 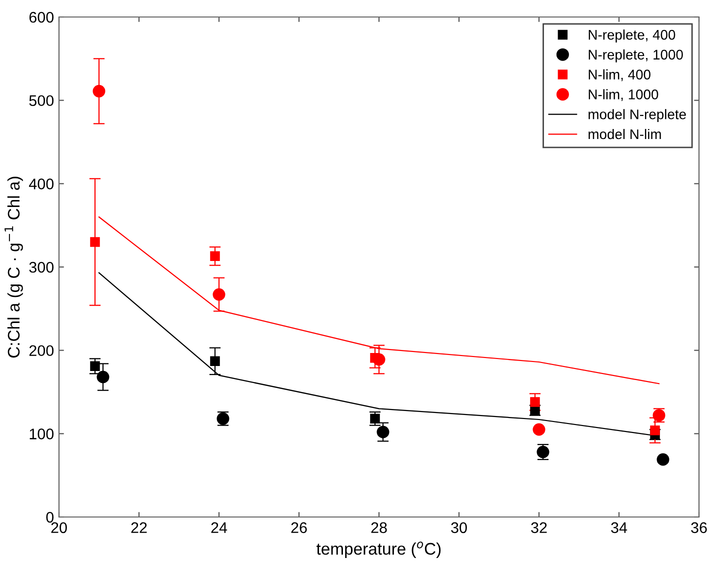 I want to click on x-tick-label: 32, so click(x=539, y=528).